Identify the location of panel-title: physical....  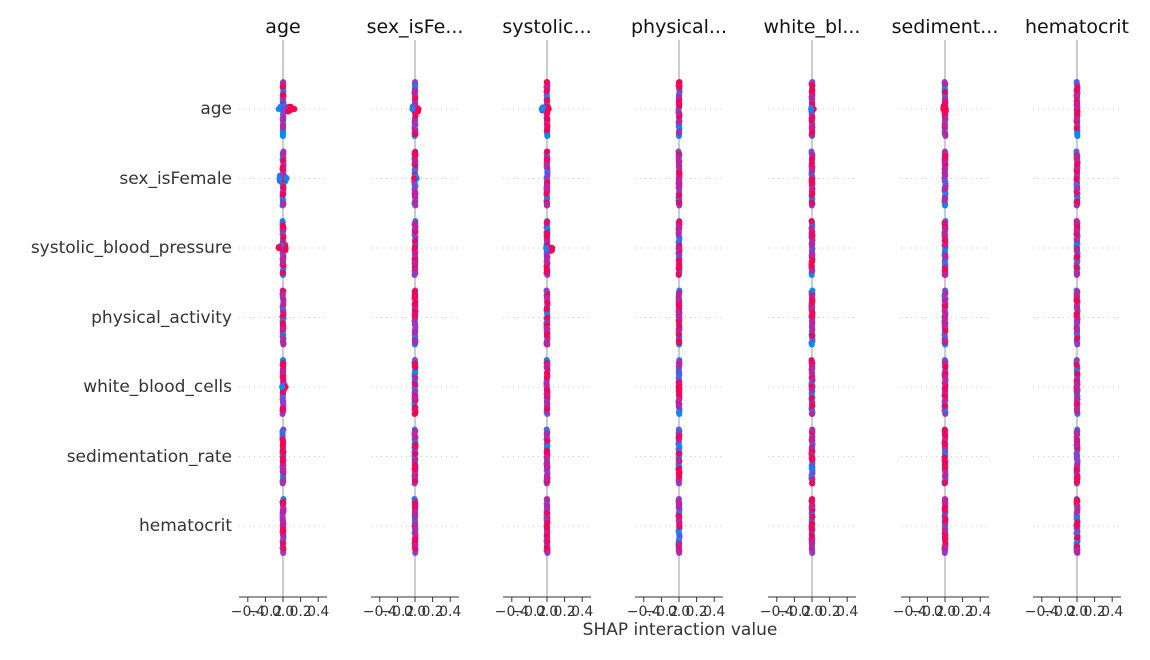
(679, 27).